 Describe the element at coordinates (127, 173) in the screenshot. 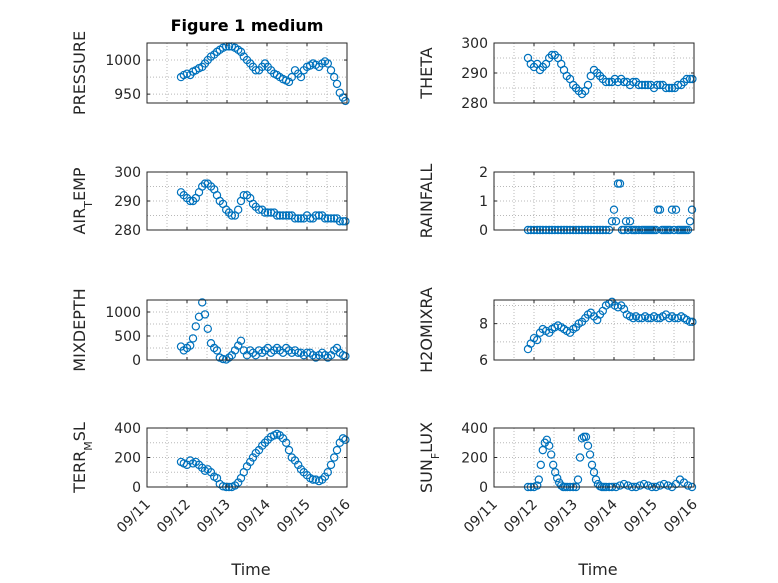

I see `y-tick-label: 300` at that location.